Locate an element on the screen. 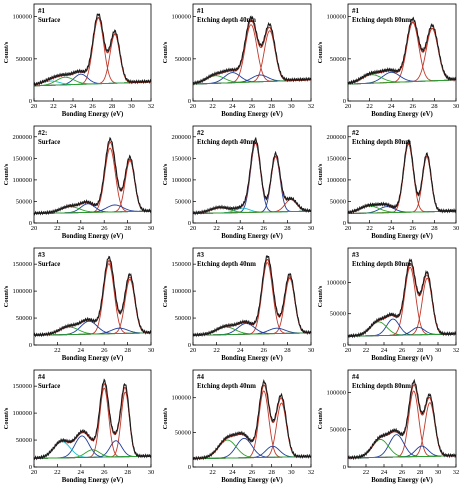 Image resolution: width=474 pixels, height=494 pixels. sample-label: #2: is located at coordinates (42, 133).